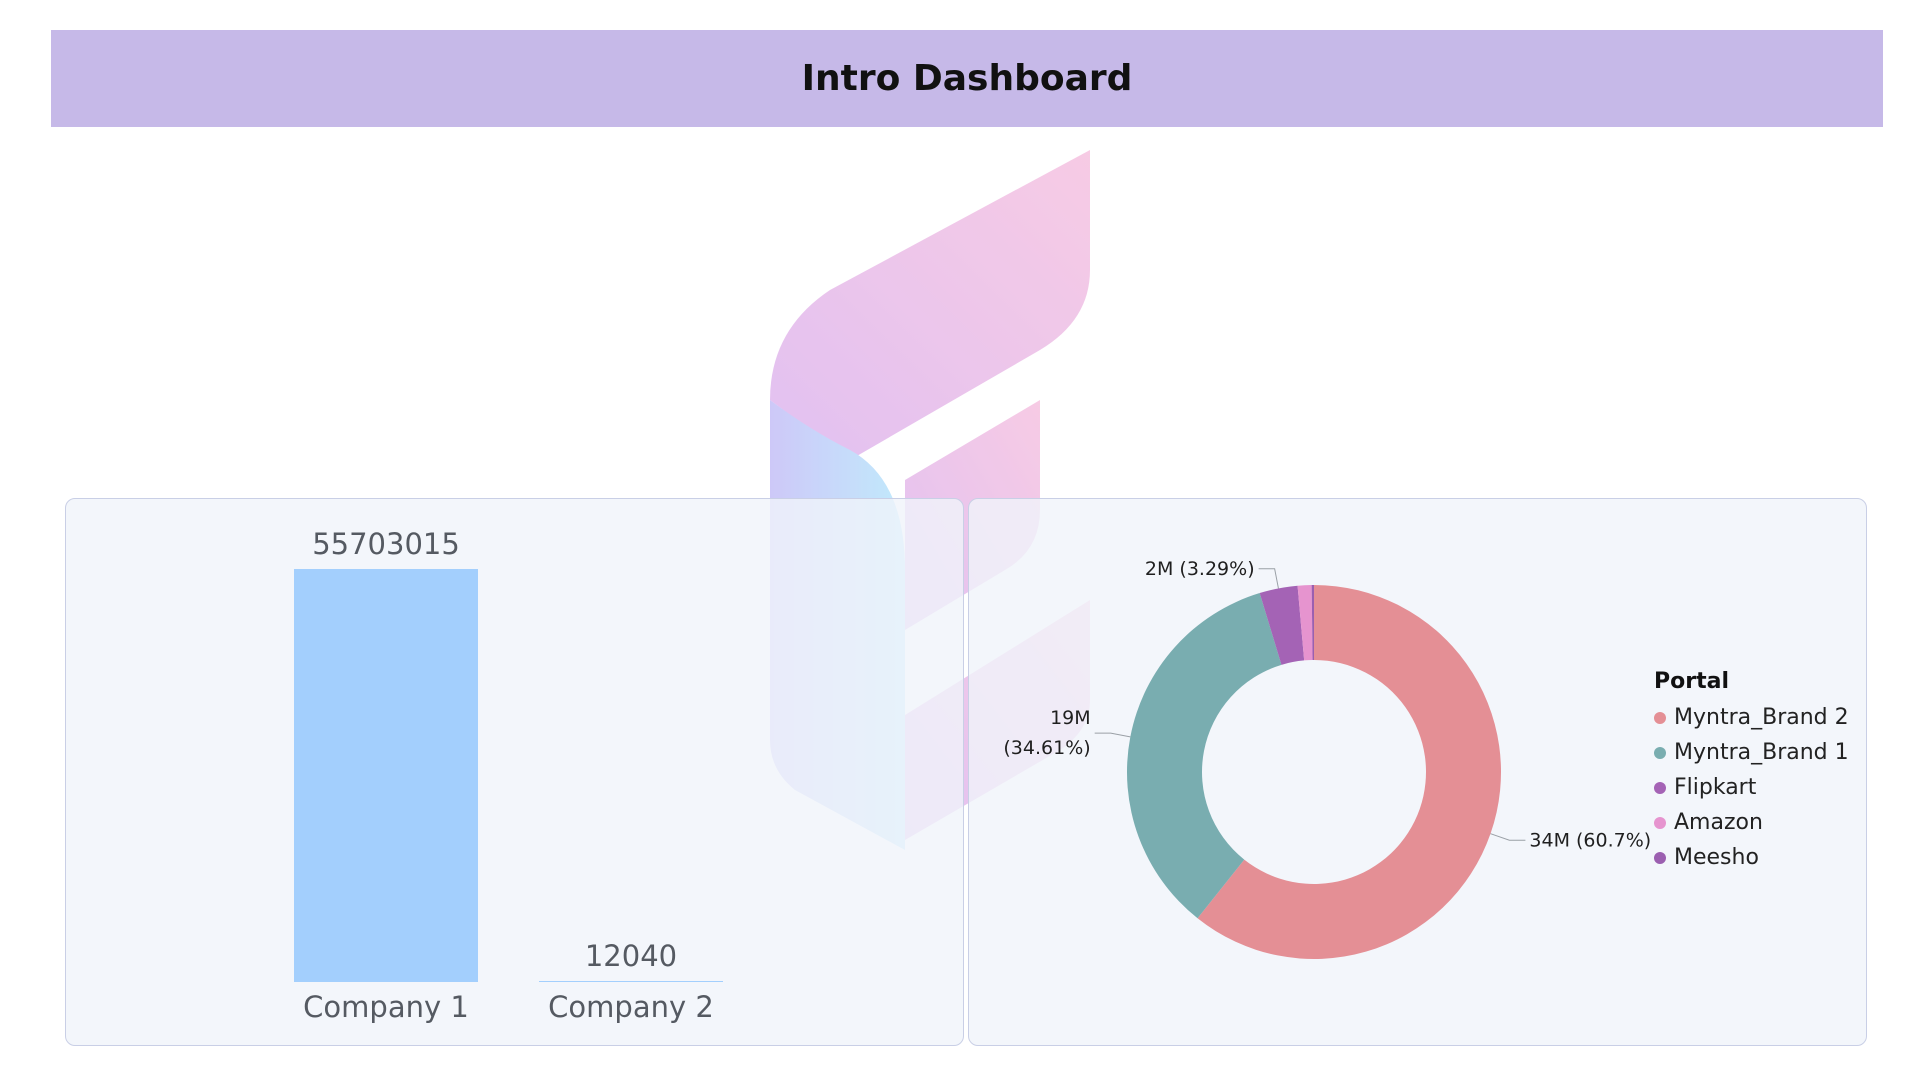 Image resolution: width=1920 pixels, height=1067 pixels. I want to click on legend-item: Flipkart, so click(1751, 787).